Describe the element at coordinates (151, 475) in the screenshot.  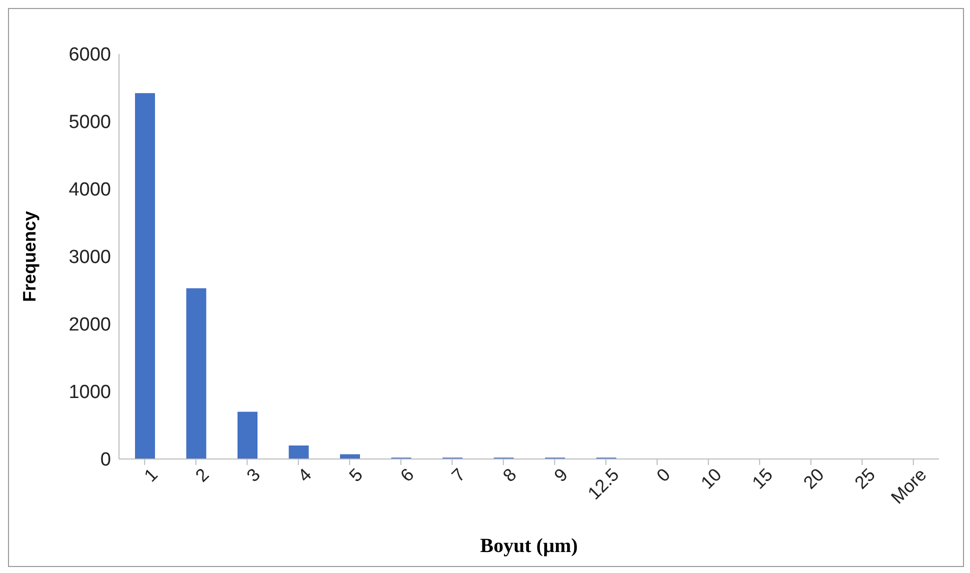
I see `x-tick-label: 1` at that location.